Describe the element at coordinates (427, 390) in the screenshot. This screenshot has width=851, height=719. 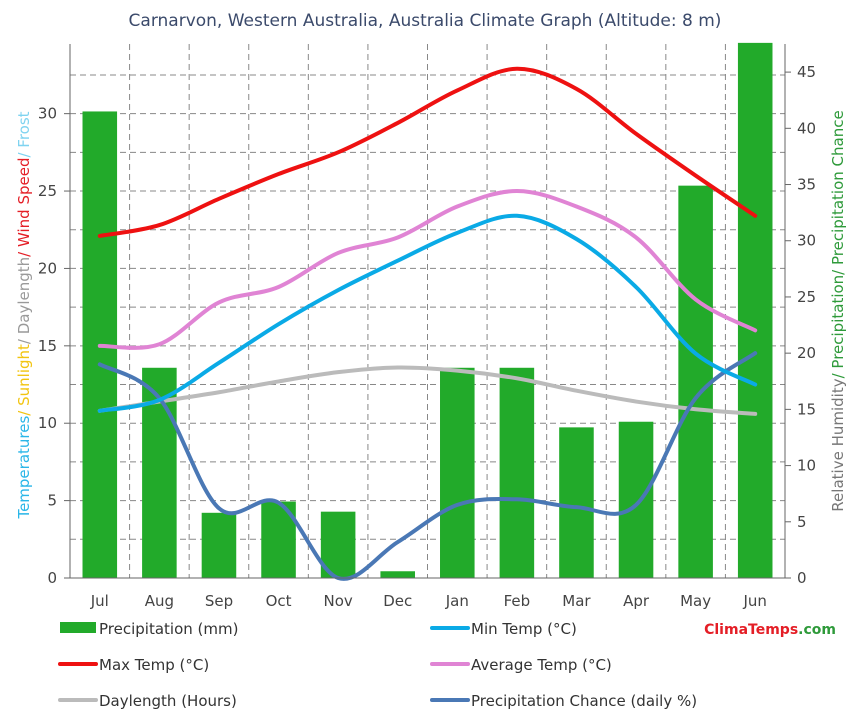
I see `daylength-hours-line` at that location.